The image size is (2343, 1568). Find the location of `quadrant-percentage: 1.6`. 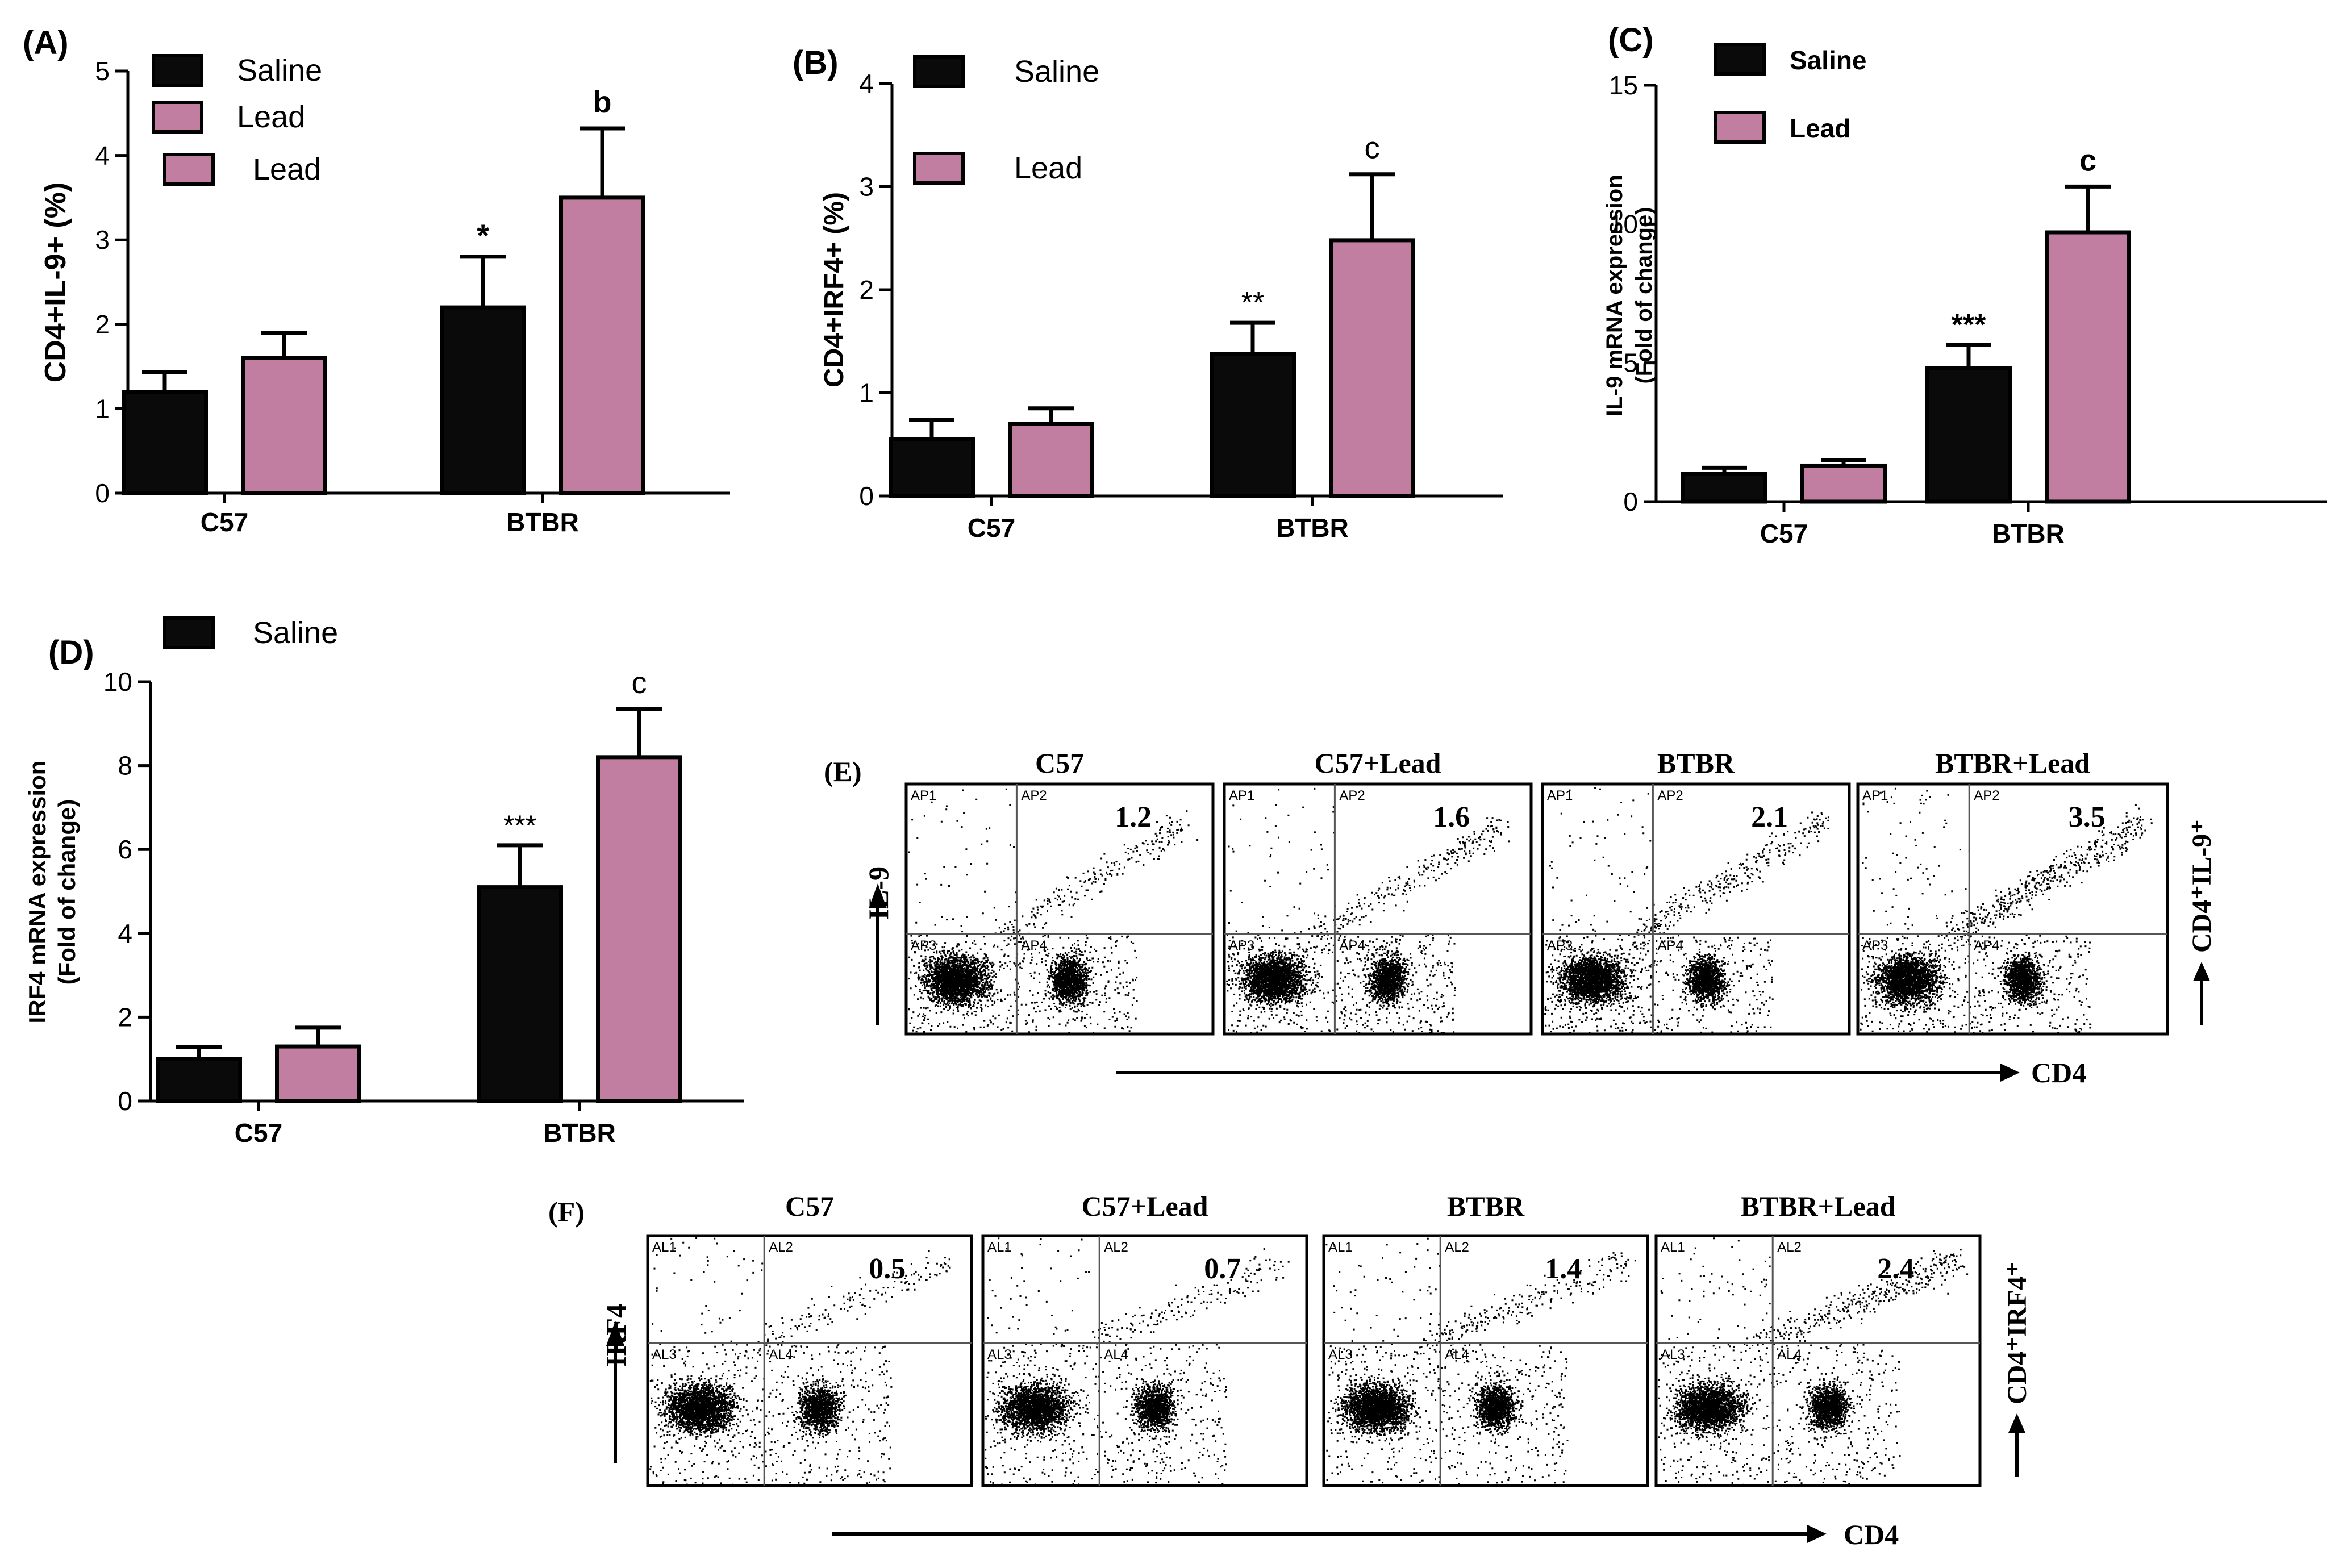

quadrant-percentage: 1.6 is located at coordinates (1451, 817).